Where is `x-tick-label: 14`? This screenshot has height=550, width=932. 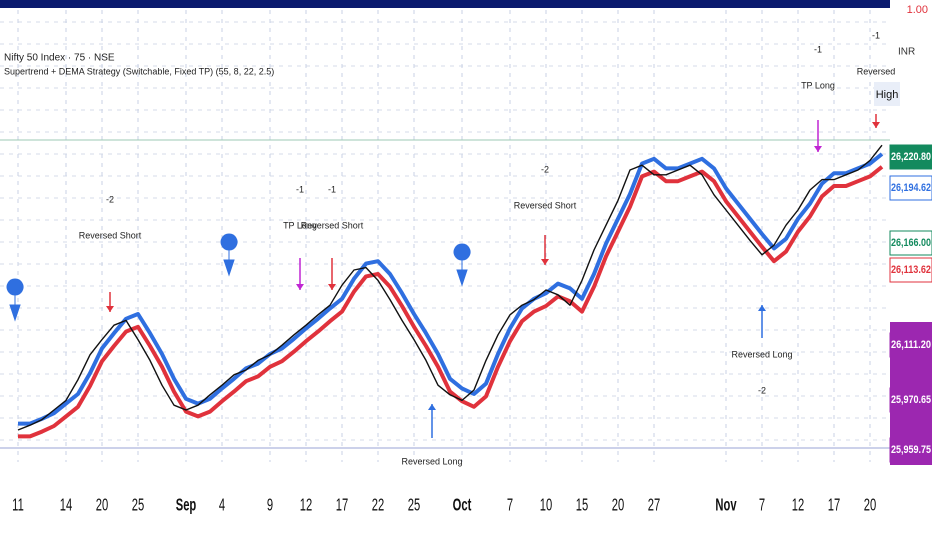
x-tick-label: 14 is located at coordinates (66, 505).